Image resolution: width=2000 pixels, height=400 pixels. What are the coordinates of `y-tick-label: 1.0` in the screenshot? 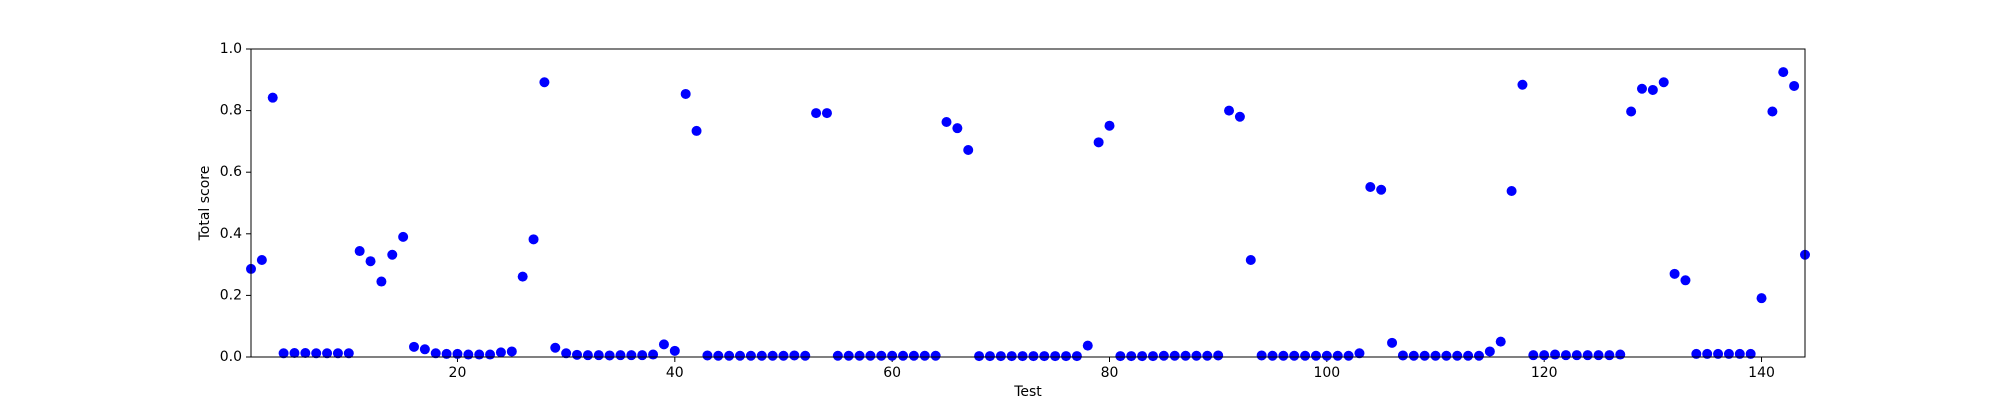 It's located at (231, 49).